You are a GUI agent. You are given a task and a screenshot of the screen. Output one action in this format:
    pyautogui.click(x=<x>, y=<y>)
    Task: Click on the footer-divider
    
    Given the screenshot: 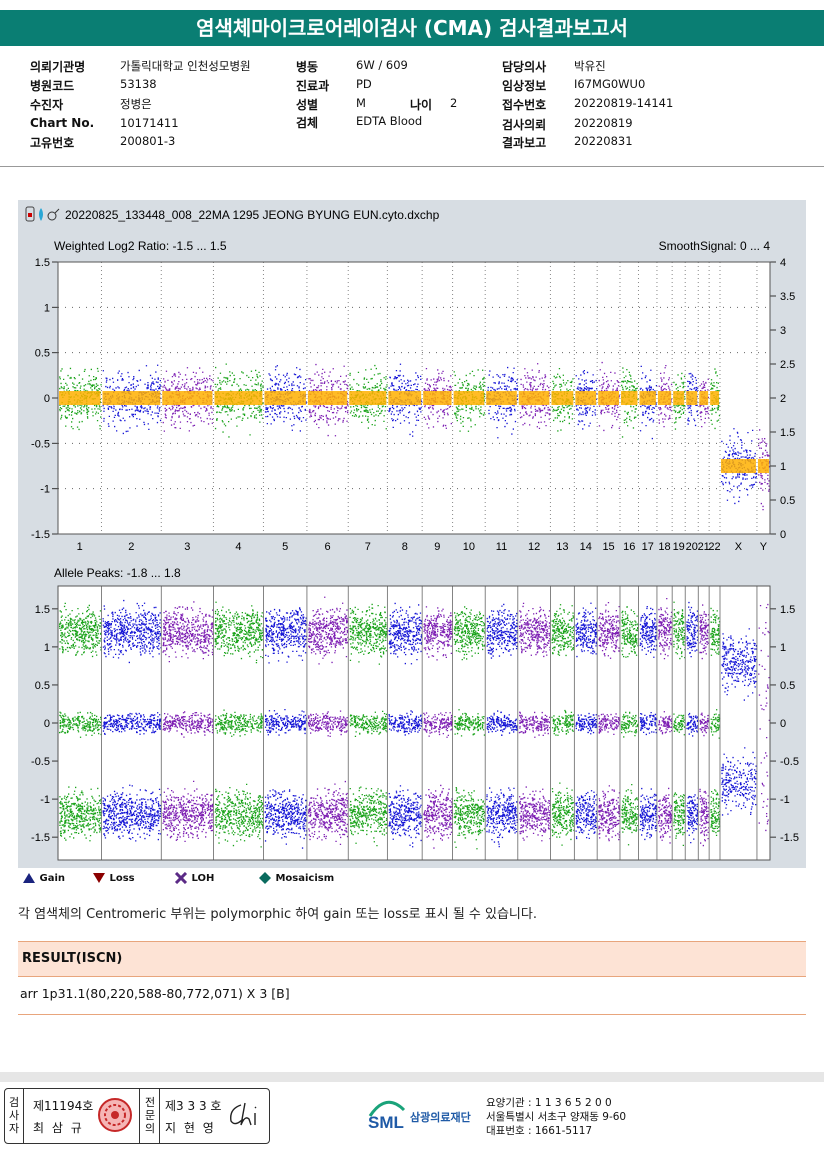 What is the action you would take?
    pyautogui.click(x=412, y=1077)
    